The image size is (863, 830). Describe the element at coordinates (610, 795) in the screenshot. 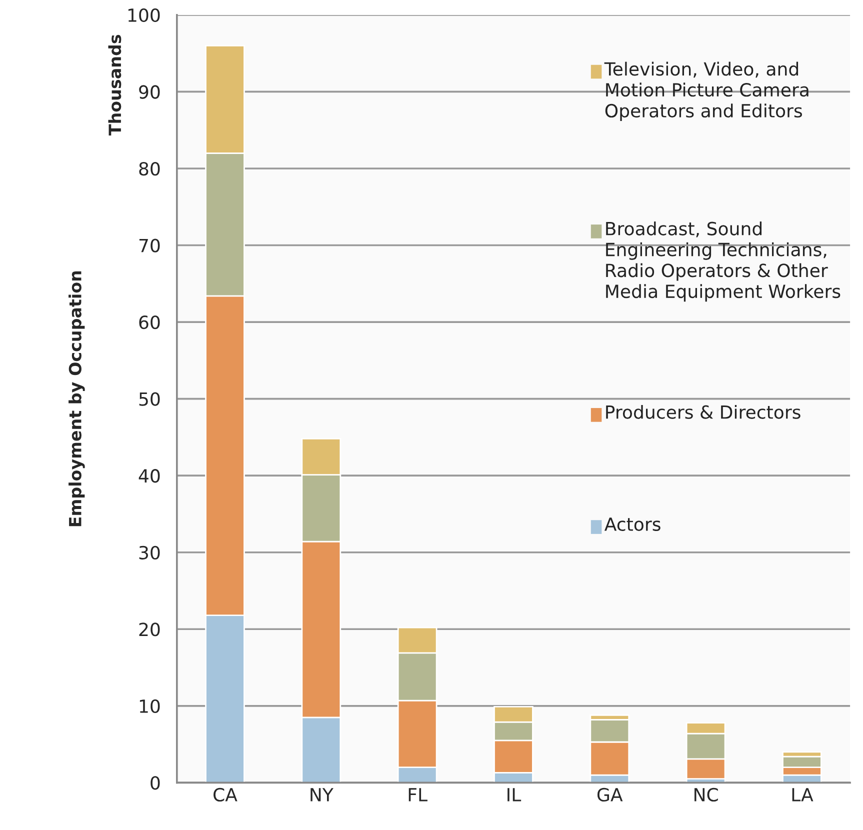

I see `x-tick-label: GA` at that location.